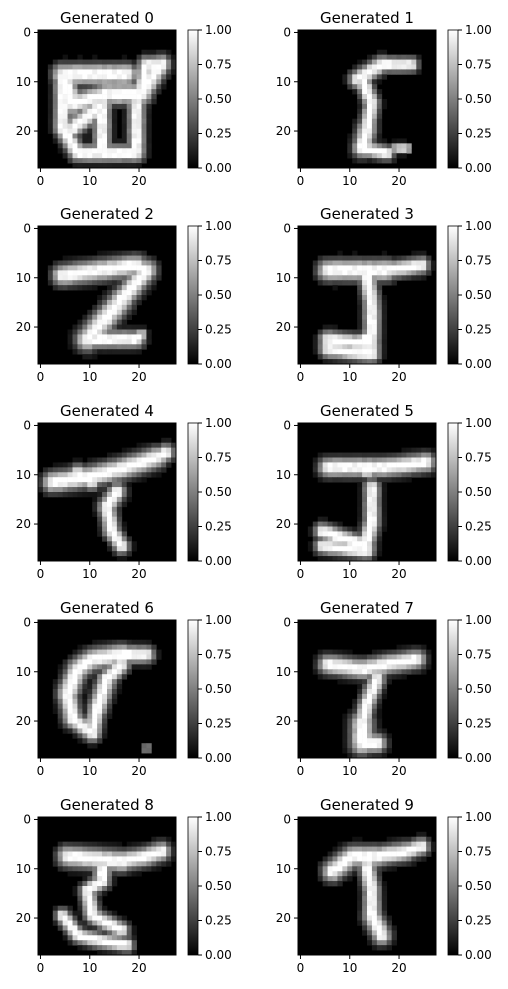 This screenshot has width=508, height=989. What do you see at coordinates (89, 968) in the screenshot?
I see `x-tick-label: 10` at bounding box center [89, 968].